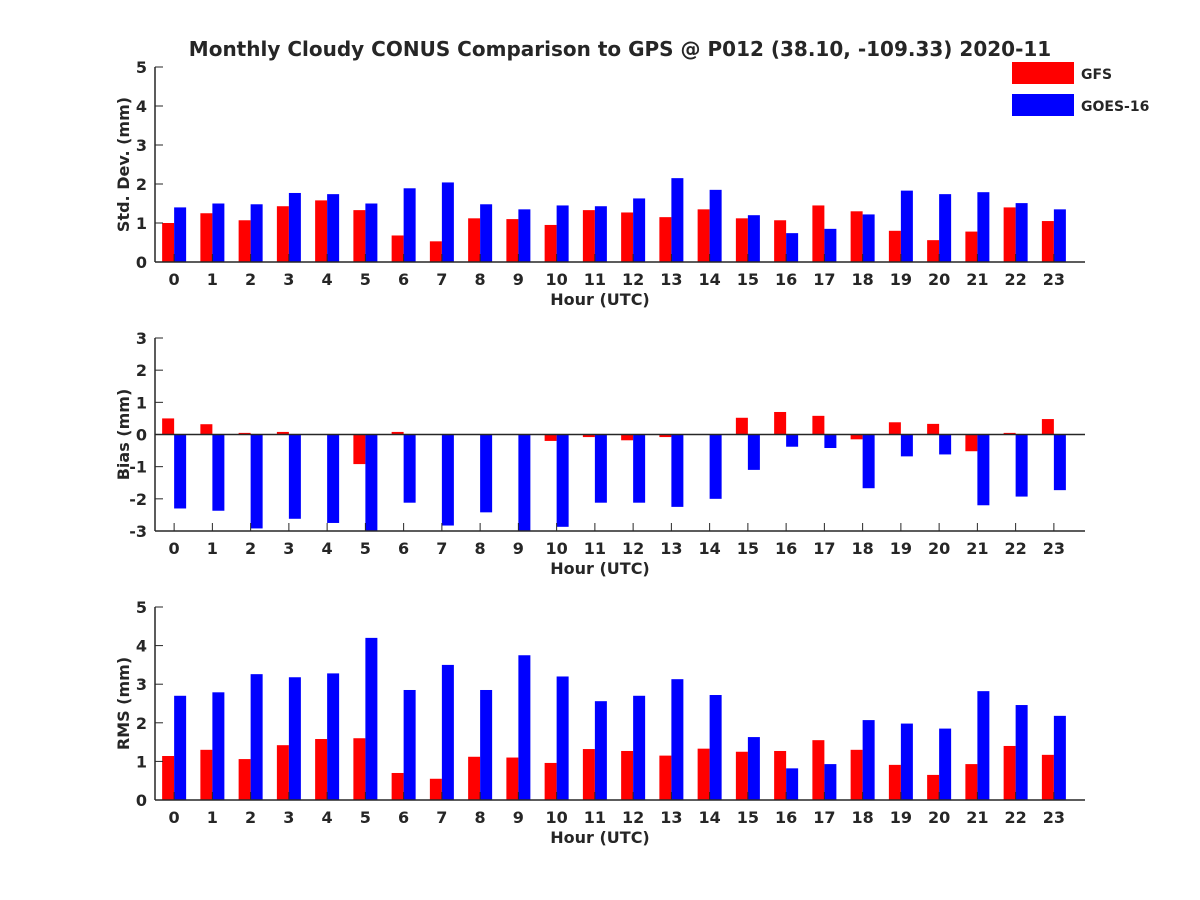 Image resolution: width=1200 pixels, height=900 pixels. Describe the element at coordinates (141, 370) in the screenshot. I see `y-tick-label: 2` at that location.